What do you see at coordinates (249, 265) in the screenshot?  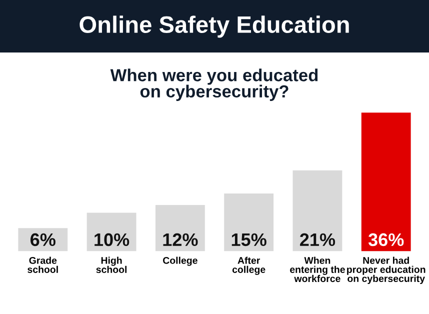 I see `x-tick-label: After college` at bounding box center [249, 265].